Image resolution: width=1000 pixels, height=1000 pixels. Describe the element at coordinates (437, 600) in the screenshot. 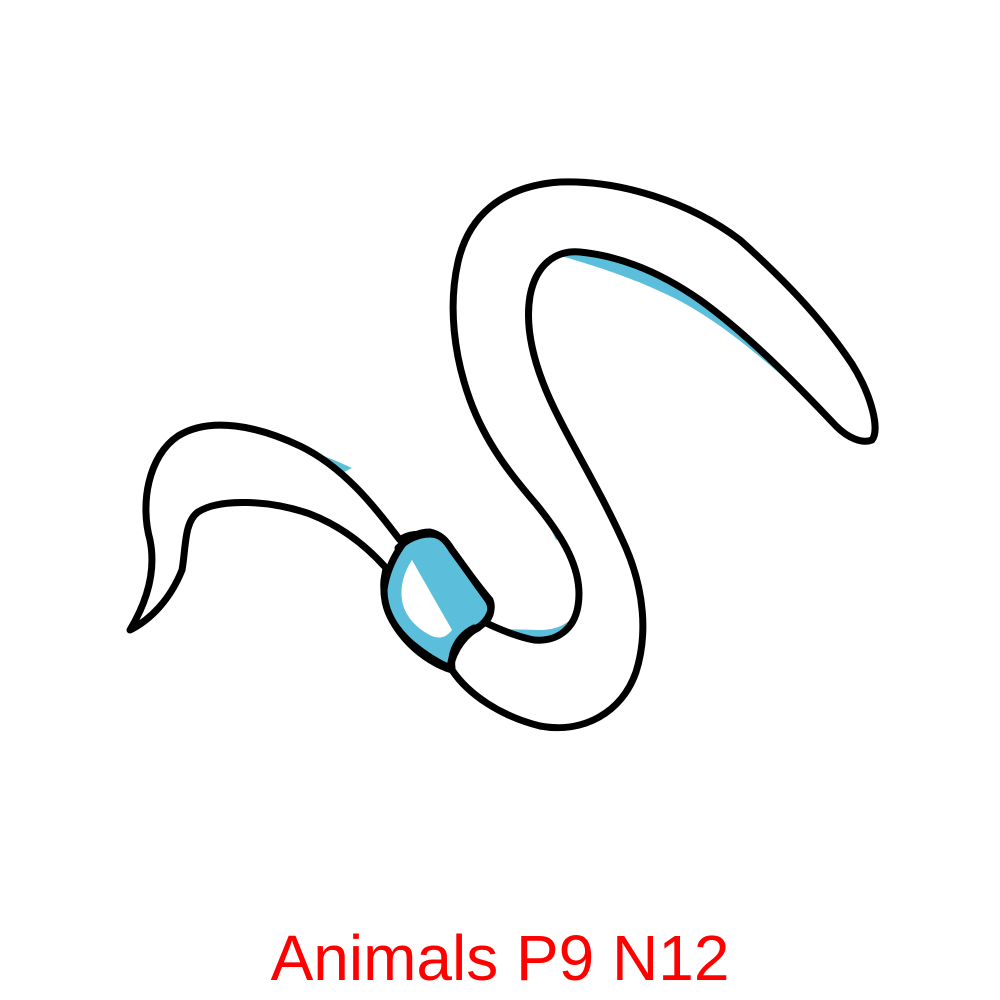

I see `worm-segments` at that location.